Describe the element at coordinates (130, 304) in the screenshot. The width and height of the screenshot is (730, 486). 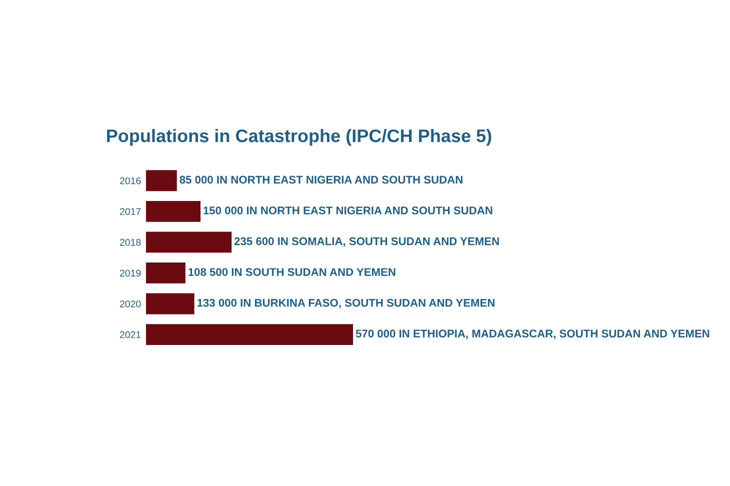
I see `y-tick-label: 2020` at that location.